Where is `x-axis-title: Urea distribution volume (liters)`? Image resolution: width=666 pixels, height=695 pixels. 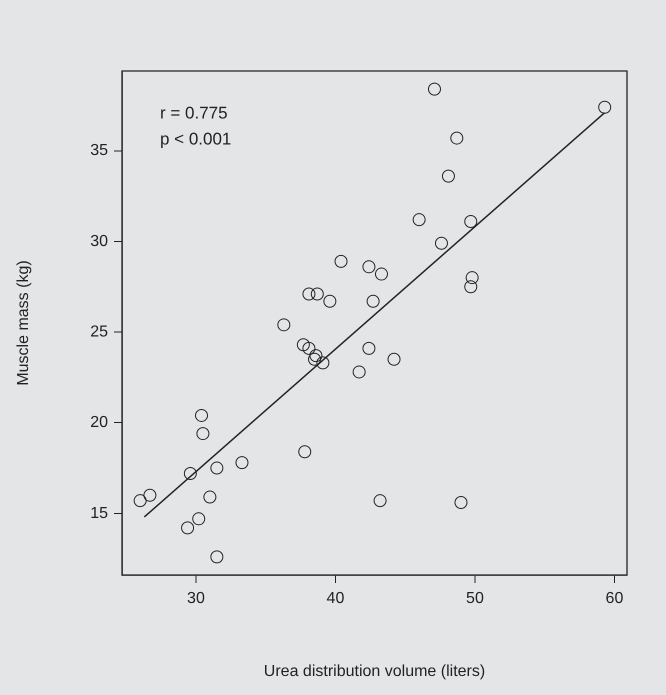
x-axis-title: Urea distribution volume (liters) is located at coordinates (375, 671).